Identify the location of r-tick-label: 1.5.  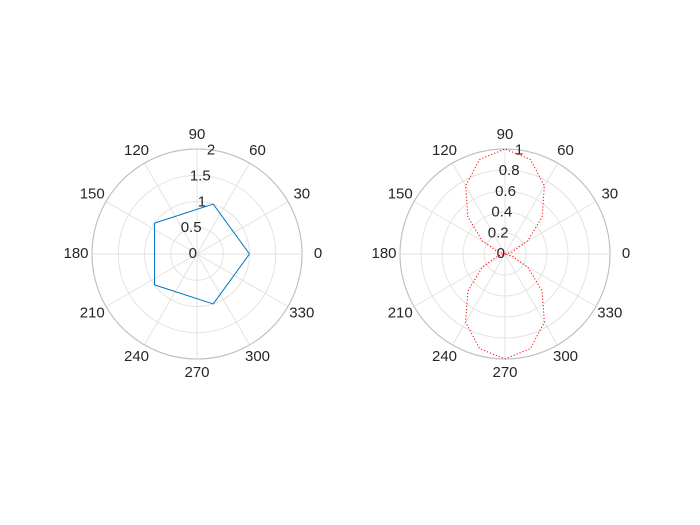
(200, 175).